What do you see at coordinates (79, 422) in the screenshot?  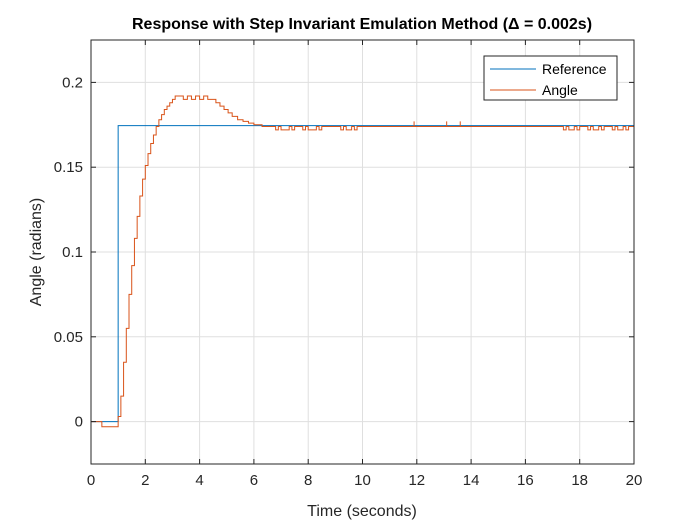 I see `y-tick-label: 0` at bounding box center [79, 422].